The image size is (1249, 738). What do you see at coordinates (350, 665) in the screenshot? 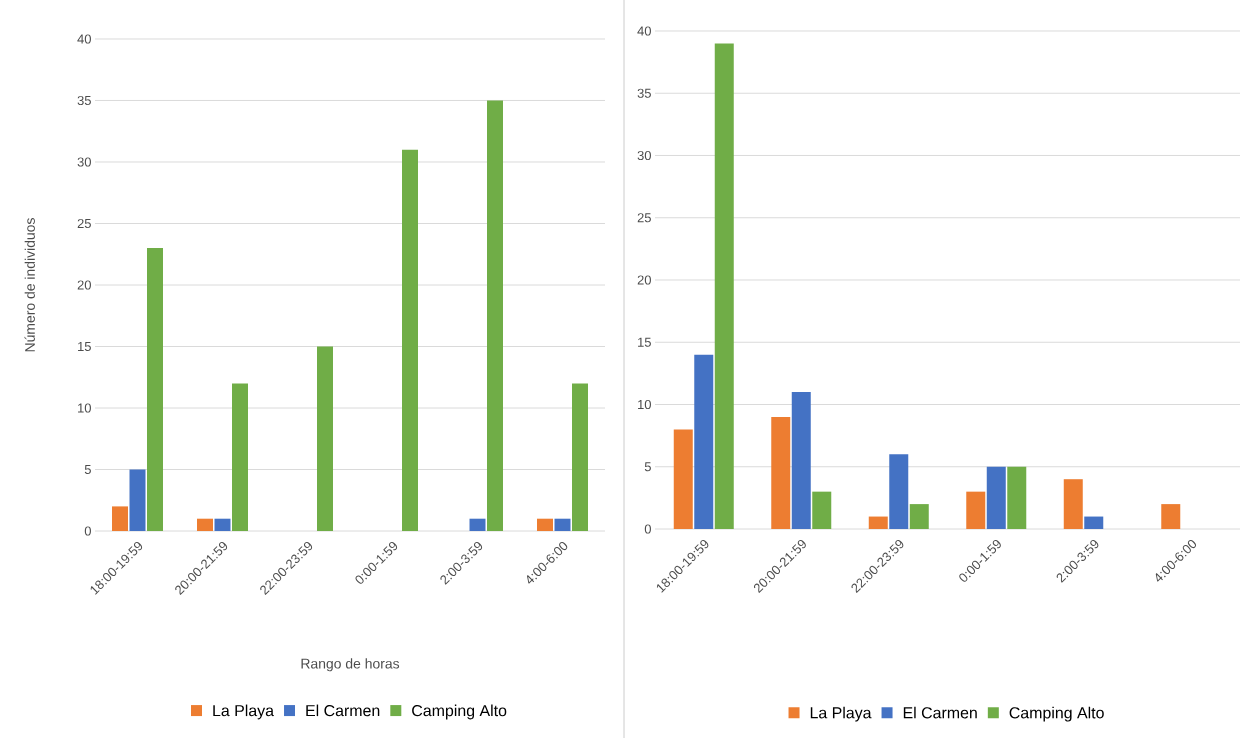
I see `x-axis-title: Rango de horas` at bounding box center [350, 665].